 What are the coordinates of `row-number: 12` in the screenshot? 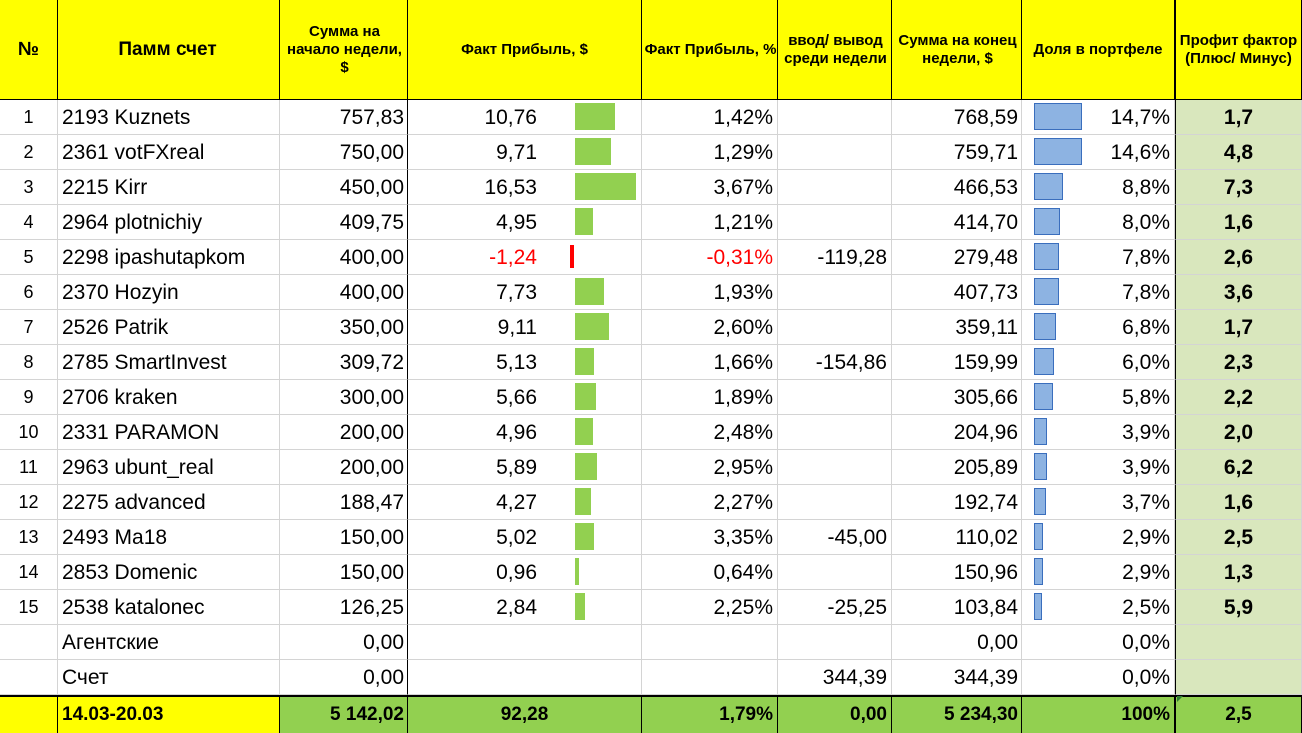 It's located at (29, 502).